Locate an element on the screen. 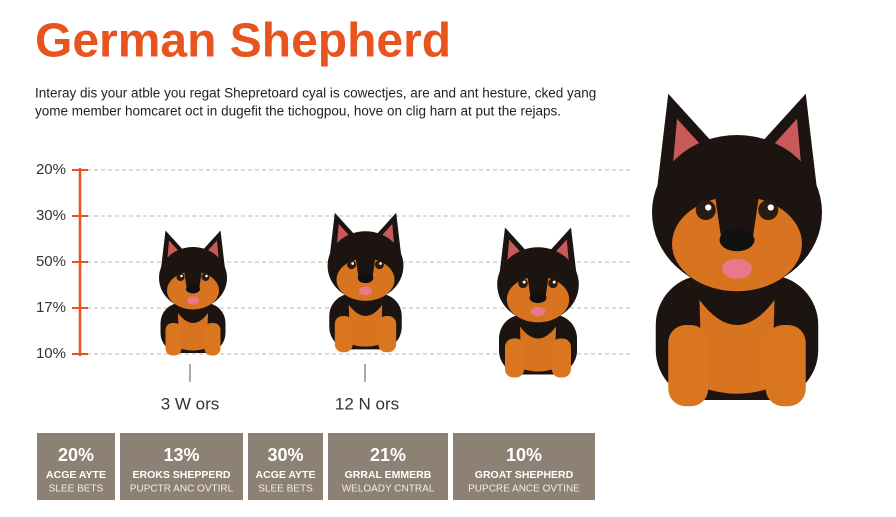  card-line: PUPCTR ANC OVTIRL is located at coordinates (182, 489).